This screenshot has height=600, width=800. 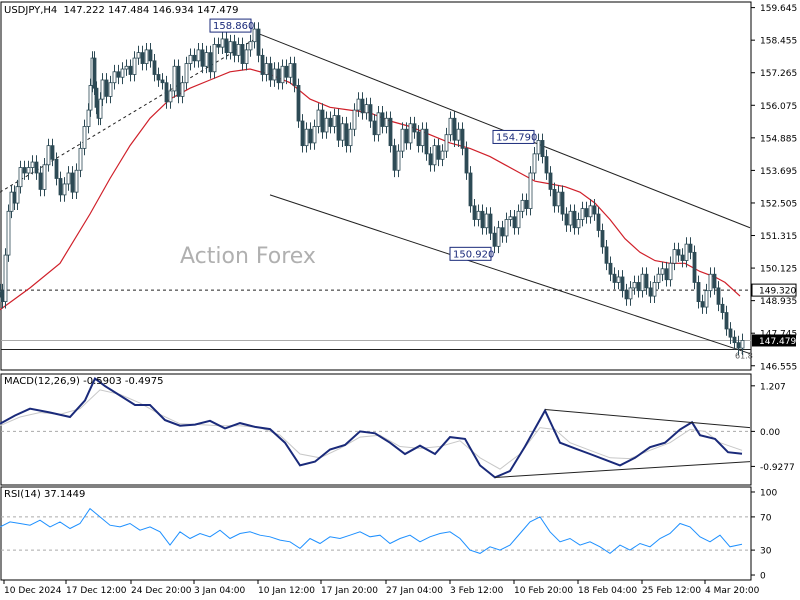 I want to click on rsi-panel-frame, so click(x=376, y=533).